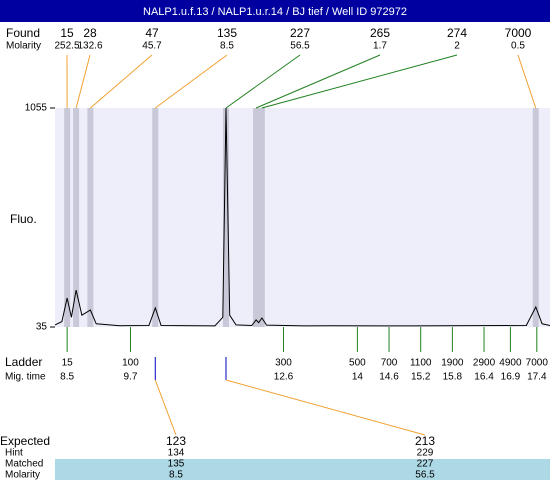 The width and height of the screenshot is (550, 480). What do you see at coordinates (227, 33) in the screenshot?
I see `found-size: 135` at bounding box center [227, 33].